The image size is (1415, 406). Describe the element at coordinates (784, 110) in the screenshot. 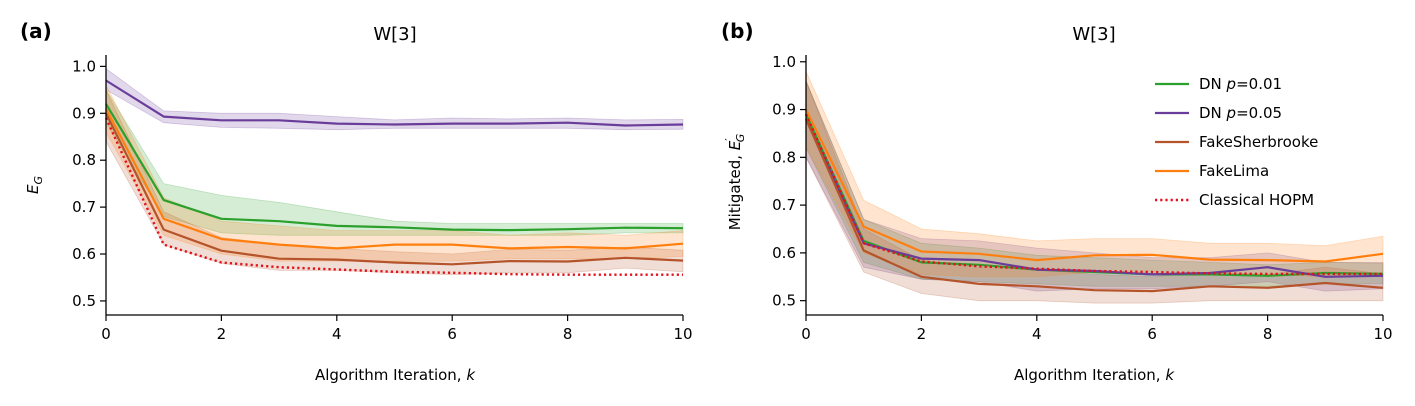

I see `panel-b-ytick-label: 0.9` at that location.